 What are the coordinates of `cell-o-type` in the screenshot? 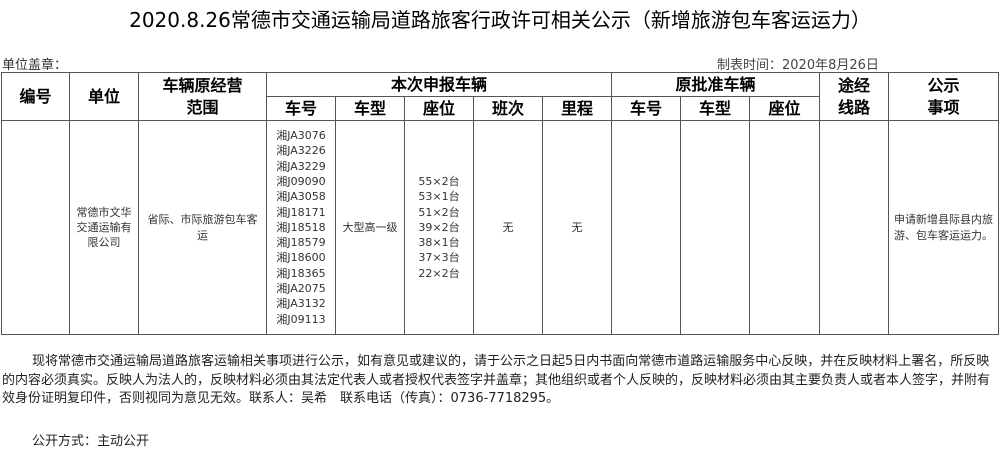 It's located at (715, 227).